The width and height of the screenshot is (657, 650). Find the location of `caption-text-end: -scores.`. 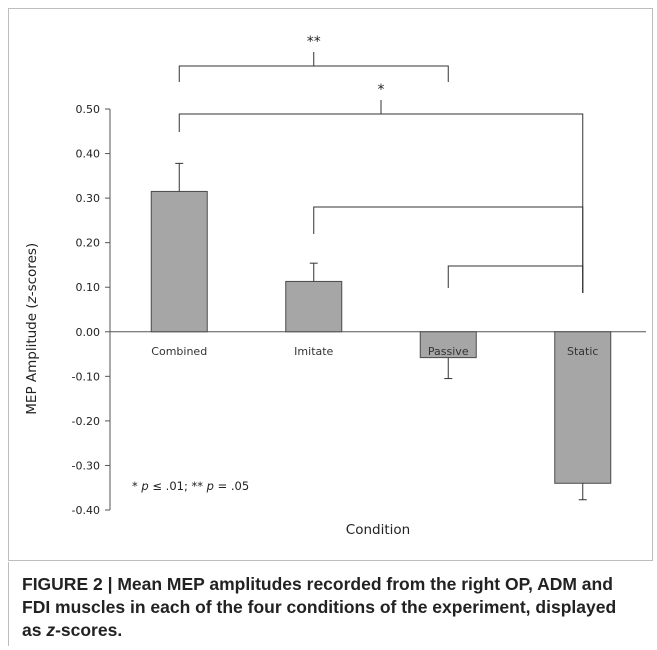

caption-text-end: -scores. is located at coordinates (89, 630).